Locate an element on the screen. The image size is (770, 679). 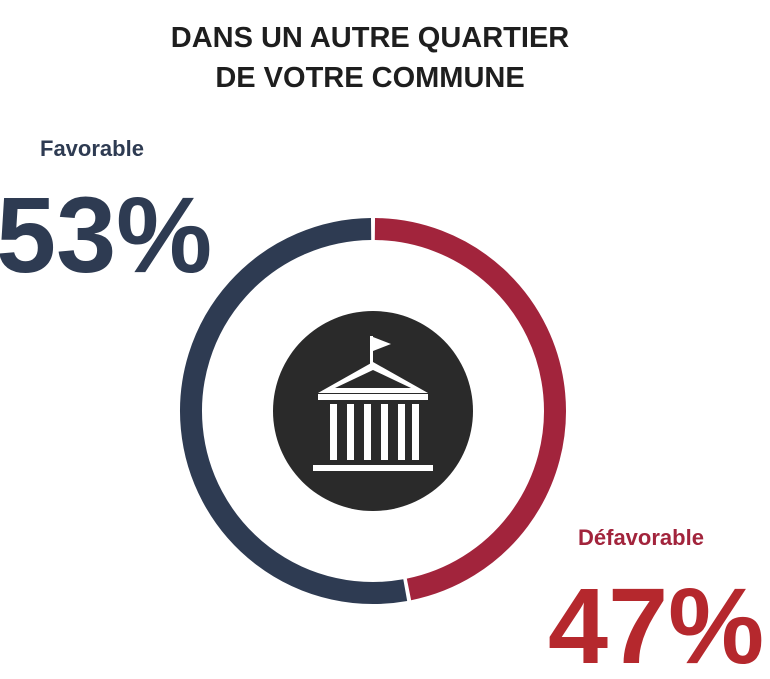
legend-label: Favorable is located at coordinates (92, 148).